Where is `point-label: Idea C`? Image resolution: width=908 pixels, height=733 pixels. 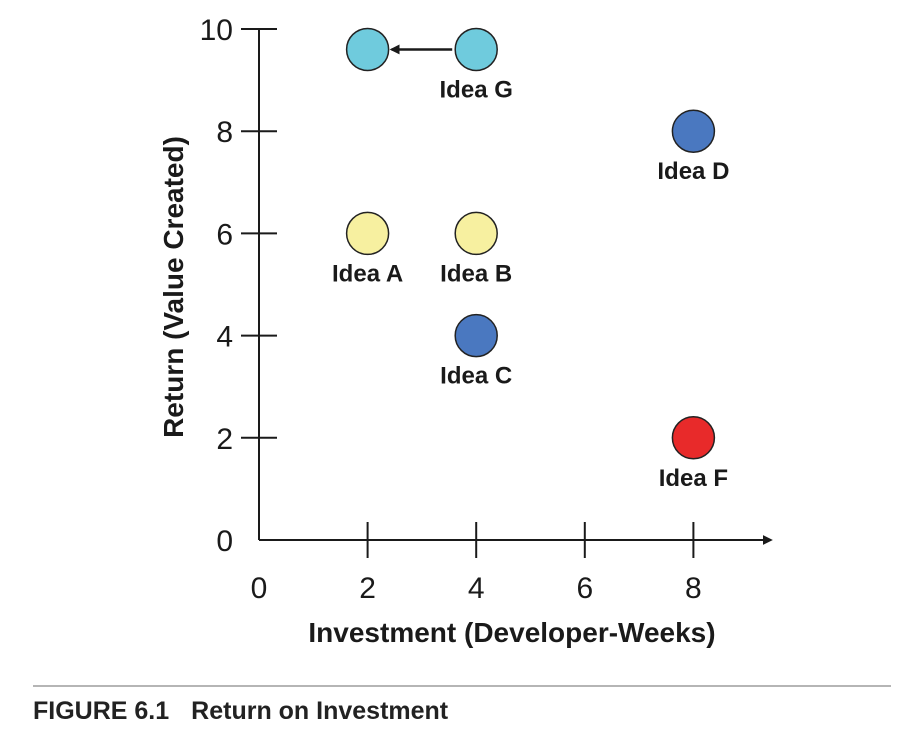
point-label: Idea C is located at coordinates (476, 376).